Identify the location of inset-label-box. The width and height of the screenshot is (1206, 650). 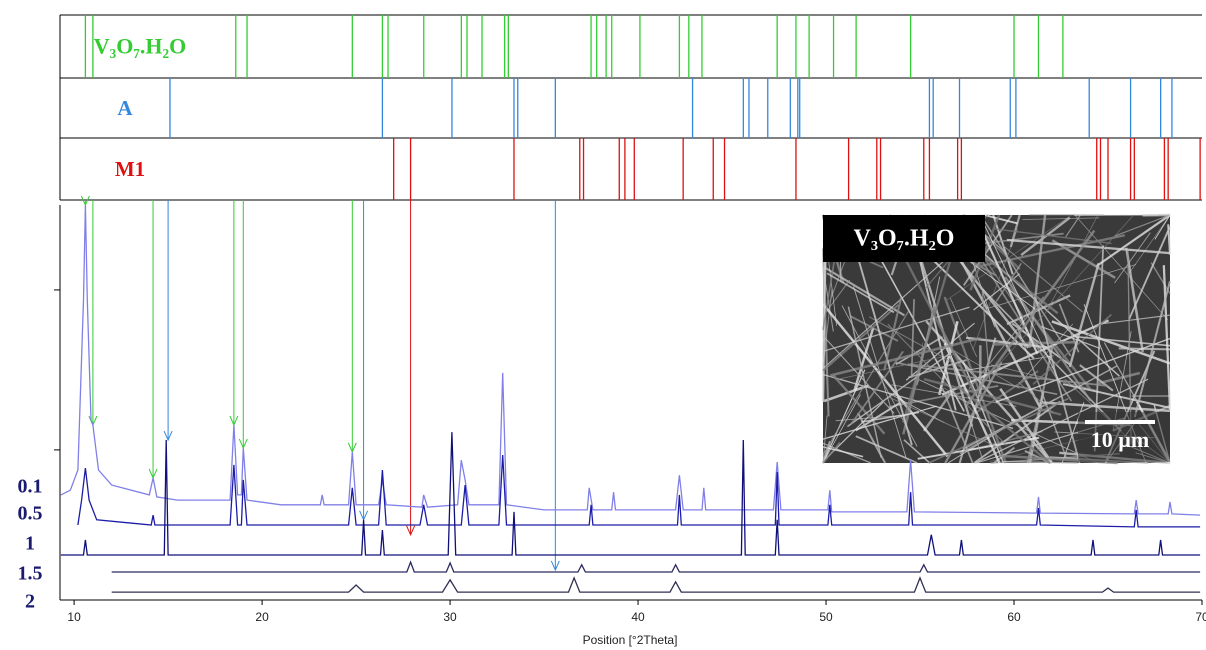
(904, 238).